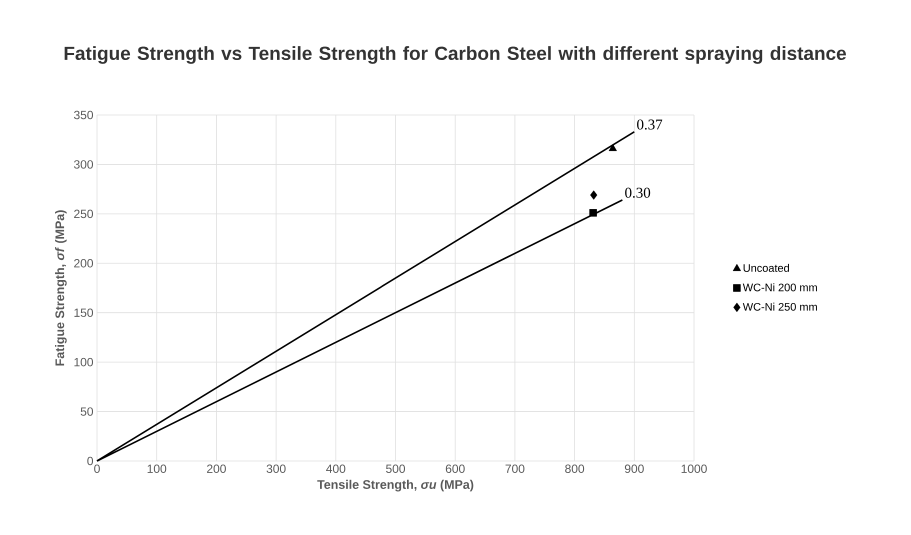  What do you see at coordinates (84, 362) in the screenshot?
I see `y-tick-label: 100` at bounding box center [84, 362].